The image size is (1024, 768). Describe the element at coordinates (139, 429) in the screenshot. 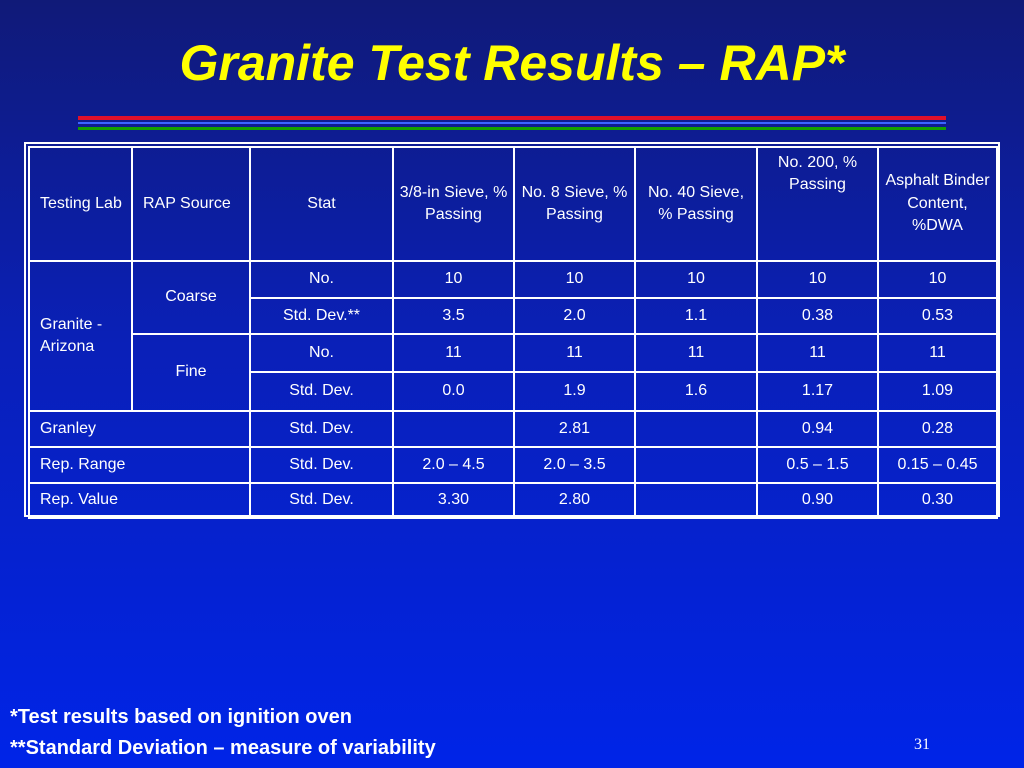

I see `lab-cell: Granley` at that location.